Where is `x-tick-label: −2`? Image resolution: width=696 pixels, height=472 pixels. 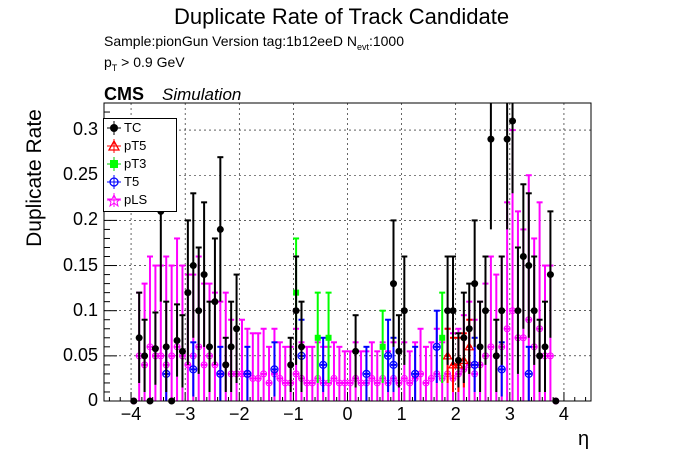
x-tick-label: −2 is located at coordinates (239, 414).